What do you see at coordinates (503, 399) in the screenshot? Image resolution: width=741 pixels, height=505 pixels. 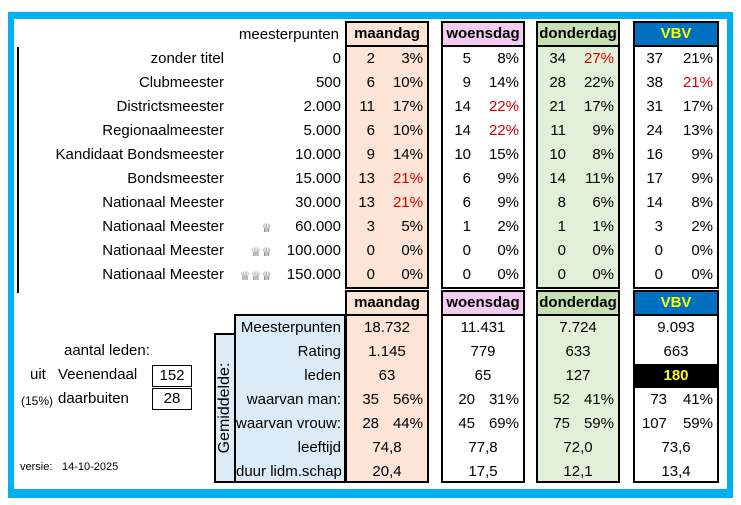 I see `stat-percent: 31%` at bounding box center [503, 399].